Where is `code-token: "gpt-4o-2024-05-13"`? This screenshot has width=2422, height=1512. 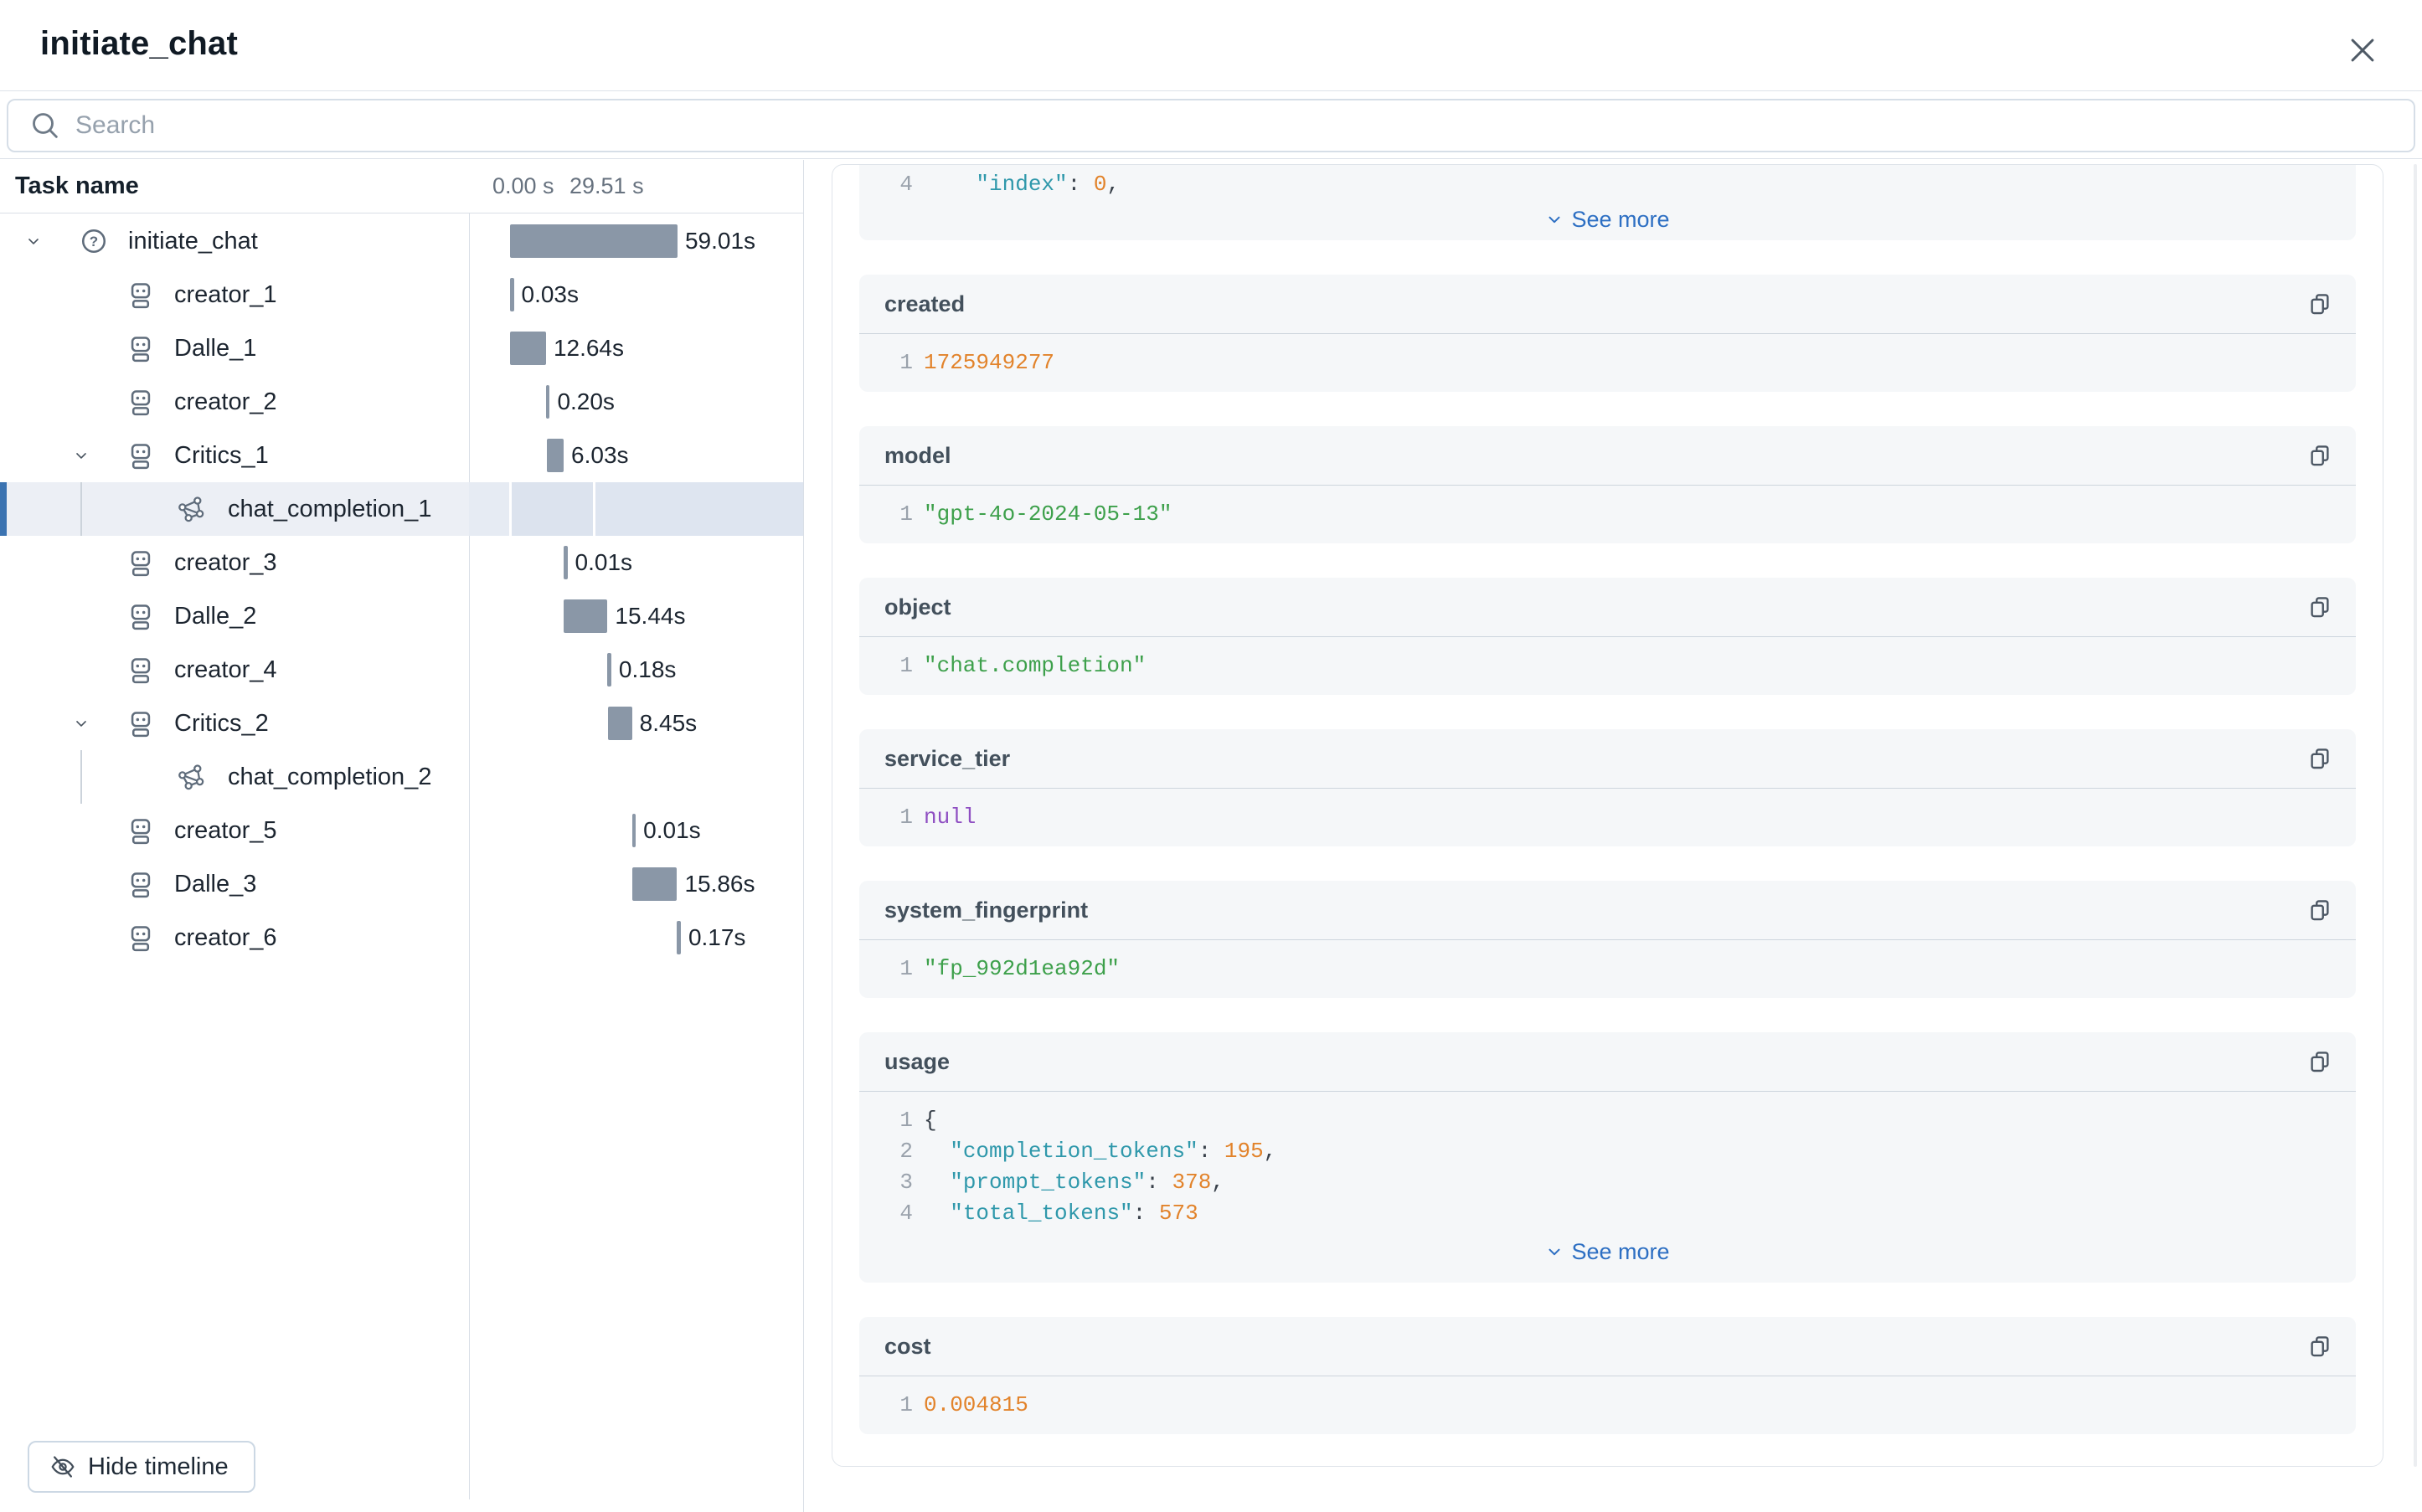
code-token: "gpt-4o-2024-05-13" is located at coordinates (1048, 514).